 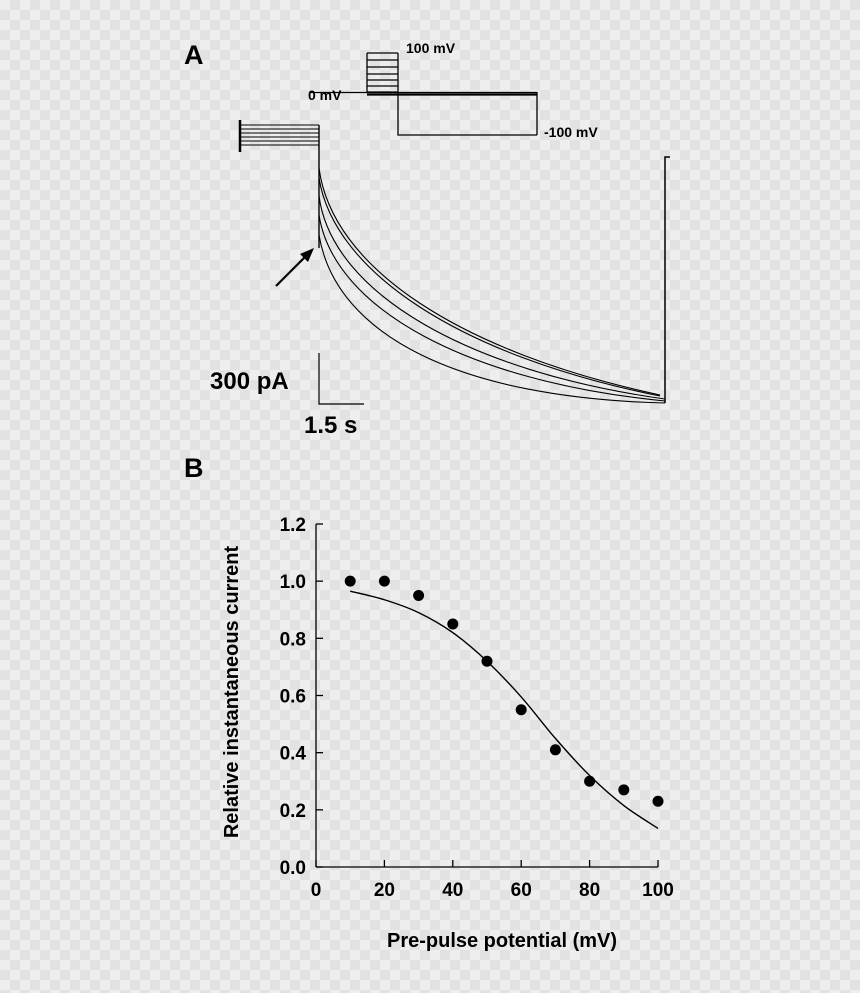 I want to click on y-tick-label: 0.2, so click(x=293, y=811).